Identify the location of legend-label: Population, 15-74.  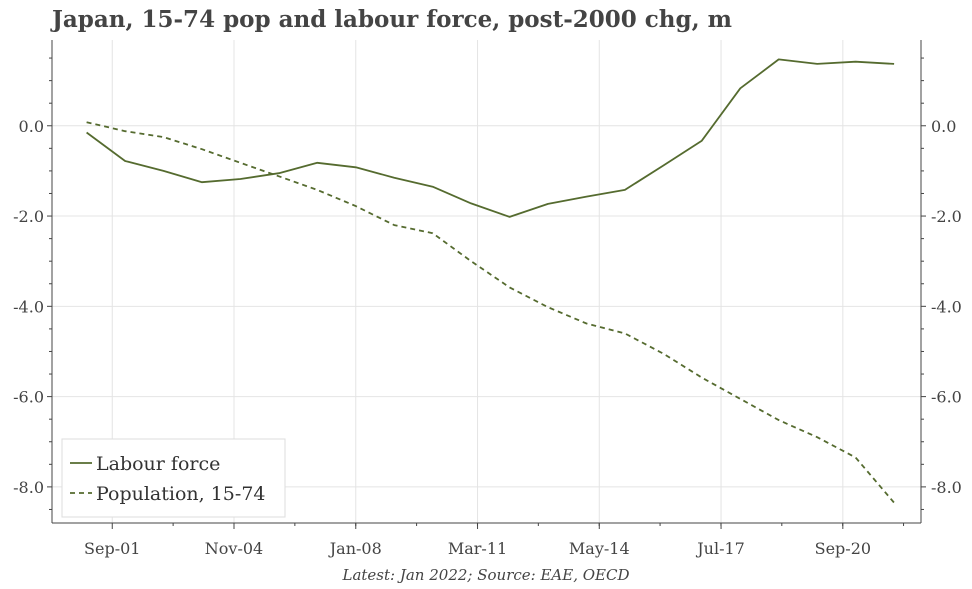
(181, 494).